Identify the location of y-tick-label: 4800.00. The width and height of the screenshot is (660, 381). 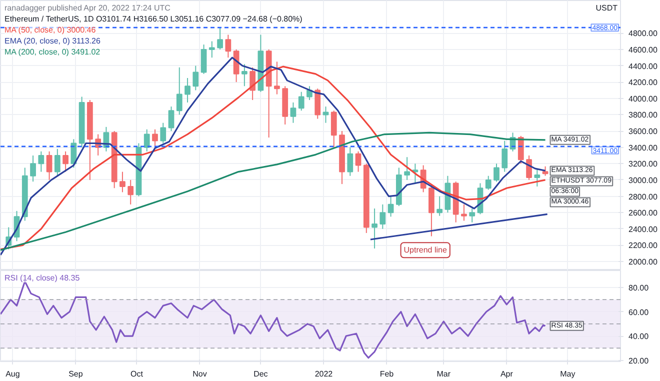
(643, 33).